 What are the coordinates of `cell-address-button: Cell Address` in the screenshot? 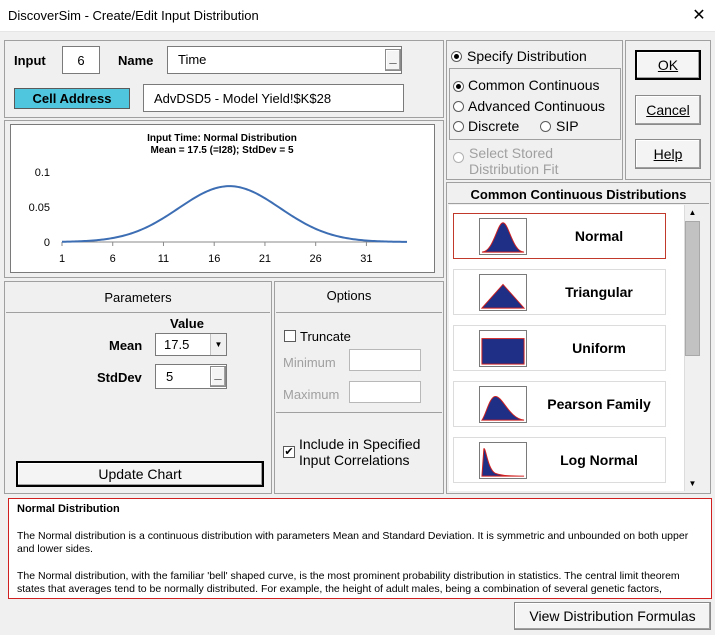 It's located at (72, 98).